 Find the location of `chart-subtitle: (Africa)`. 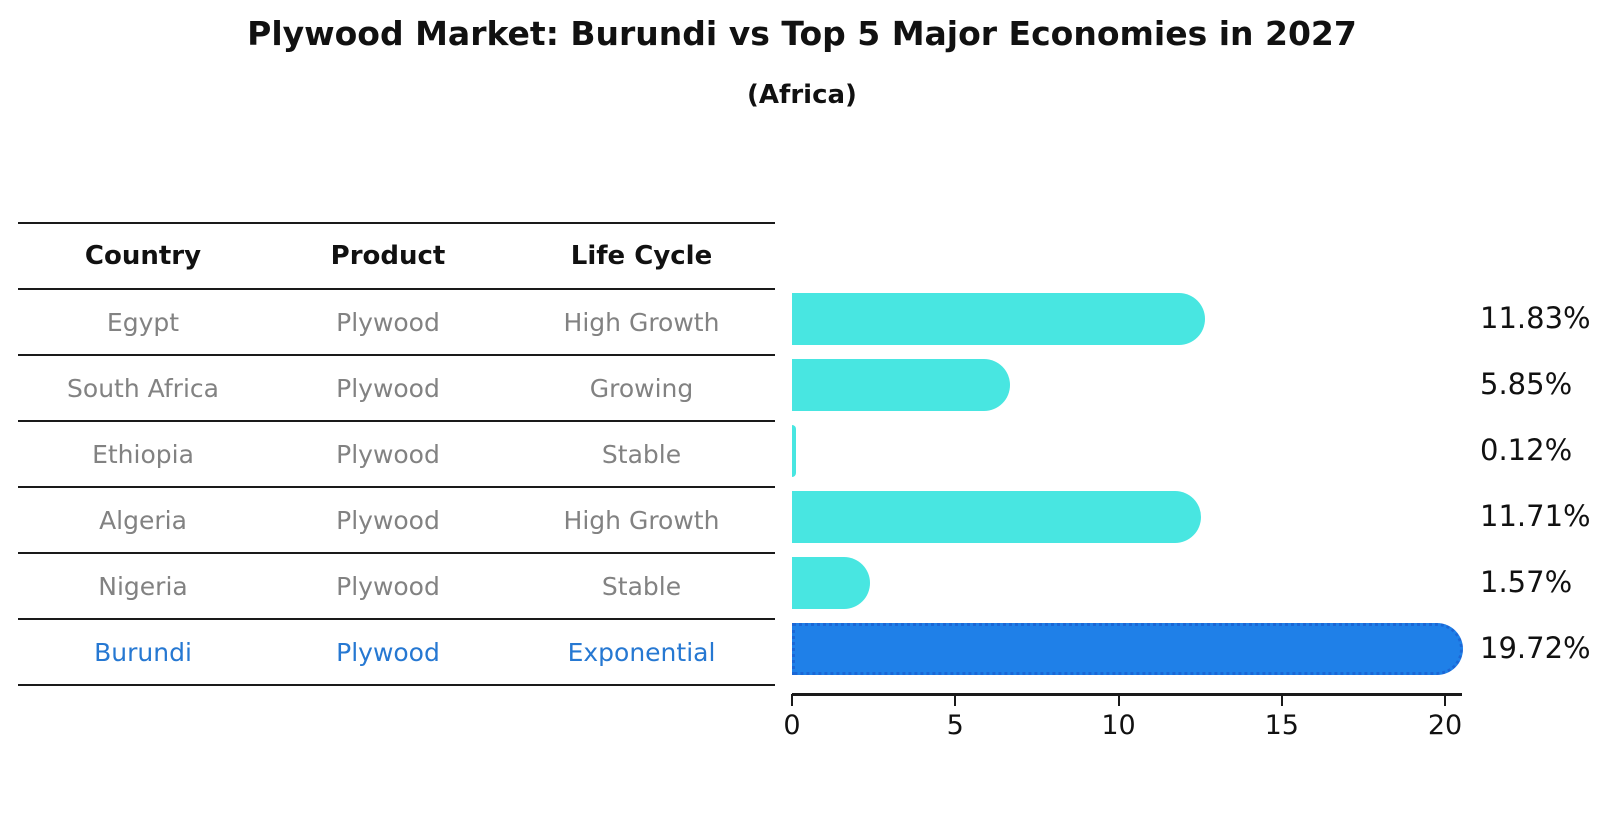

chart-subtitle: (Africa) is located at coordinates (802, 95).